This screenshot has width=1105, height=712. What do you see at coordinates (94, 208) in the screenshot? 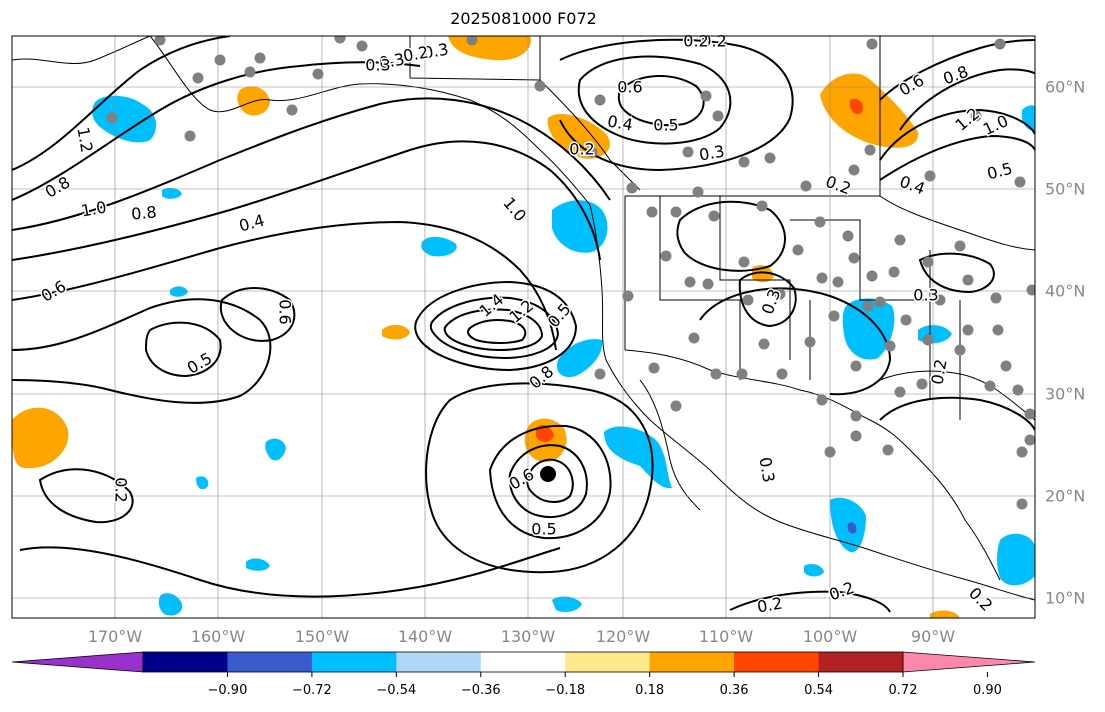
I see `contour-label: 1.0` at bounding box center [94, 208].